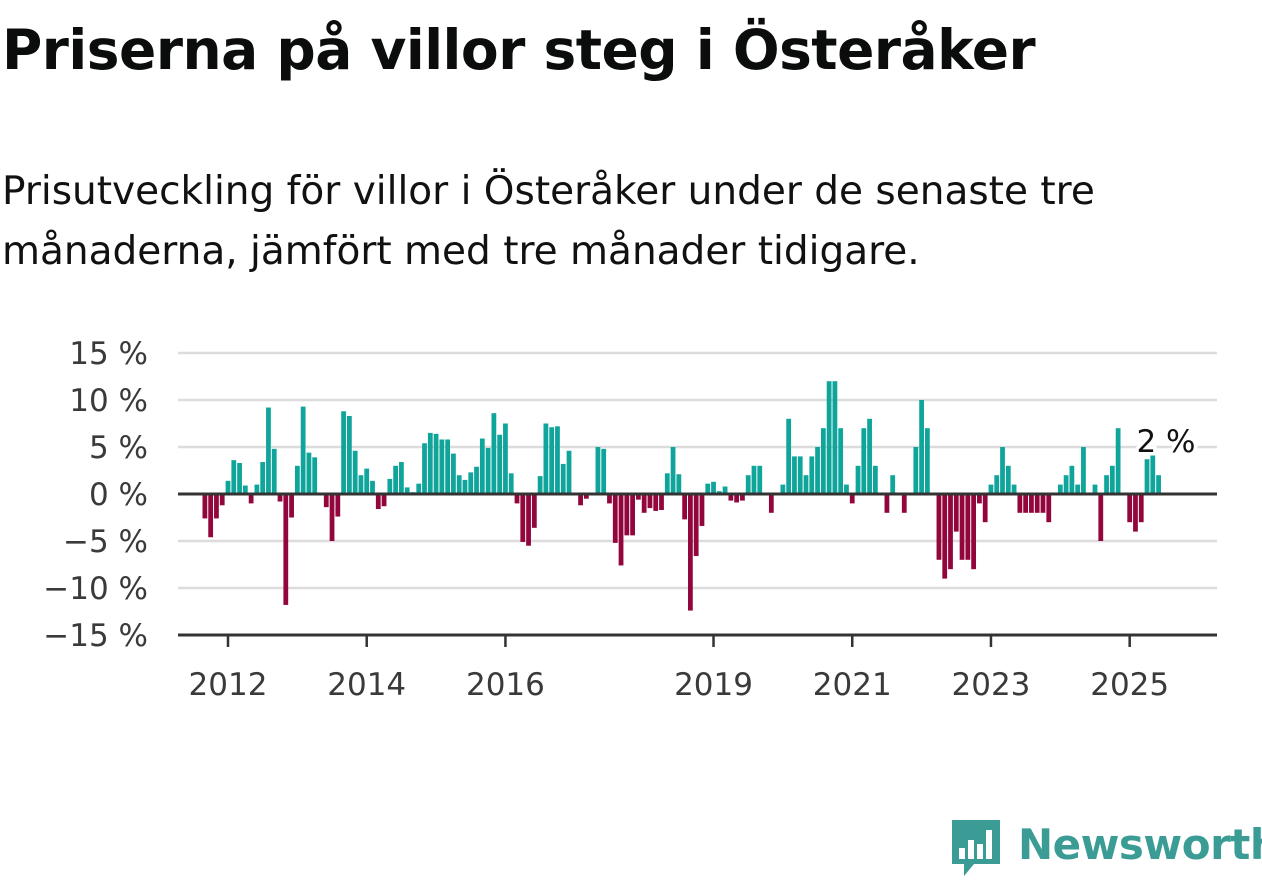 The width and height of the screenshot is (1262, 880). What do you see at coordinates (108, 354) in the screenshot?
I see `y-tick-label: 15 %` at bounding box center [108, 354].